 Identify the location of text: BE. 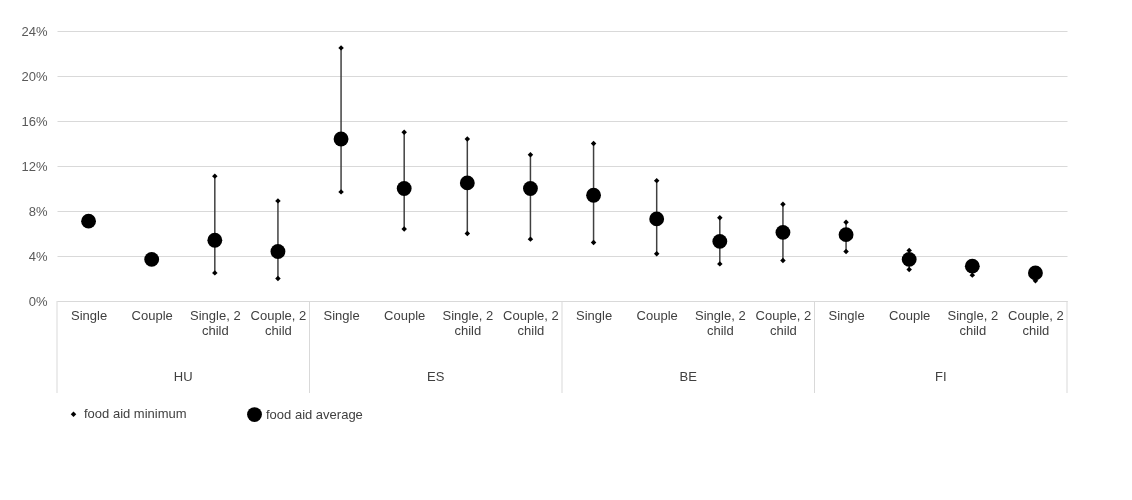
(688, 376).